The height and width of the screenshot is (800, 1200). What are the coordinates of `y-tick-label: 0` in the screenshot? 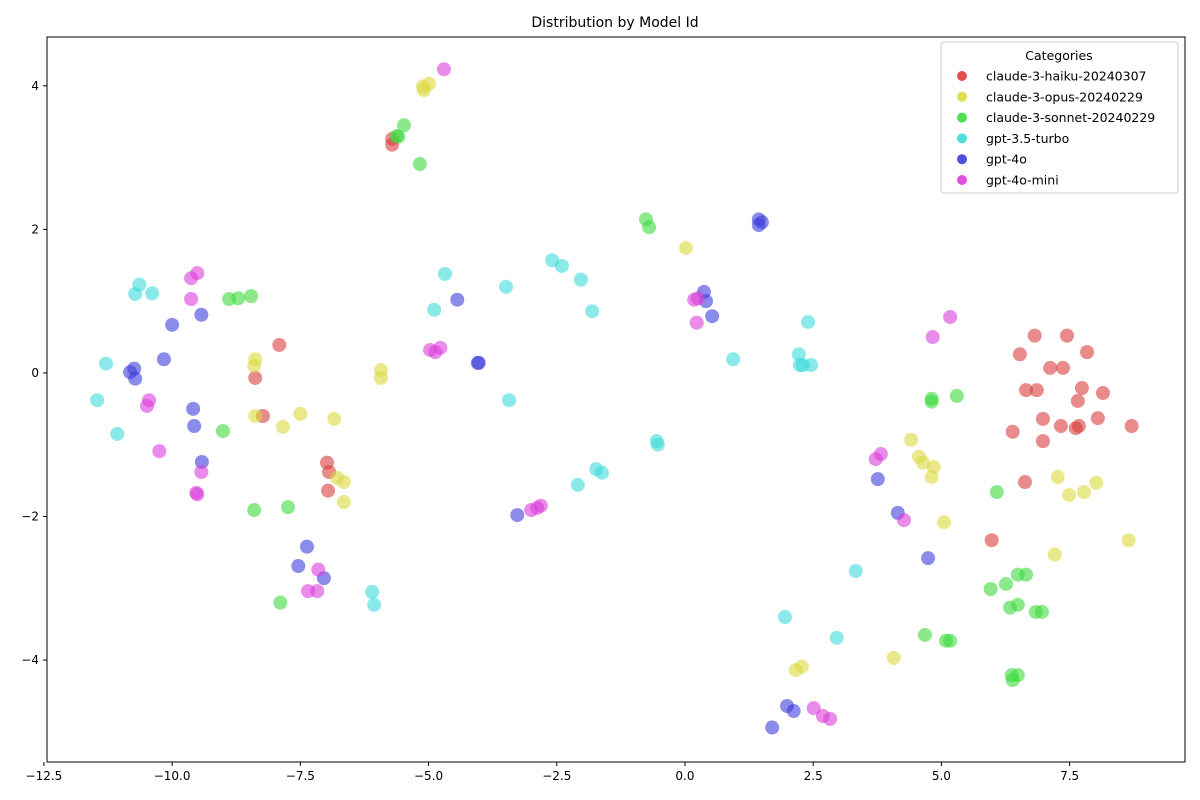 It's located at (35, 373).